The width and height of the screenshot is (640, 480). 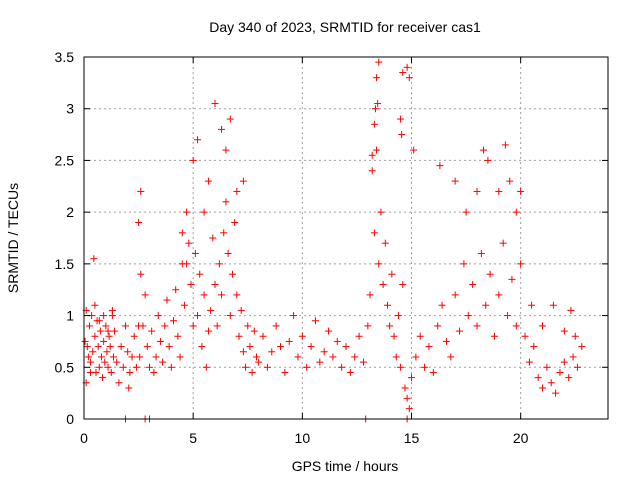 I want to click on x-tick-label: 5, so click(x=193, y=438).